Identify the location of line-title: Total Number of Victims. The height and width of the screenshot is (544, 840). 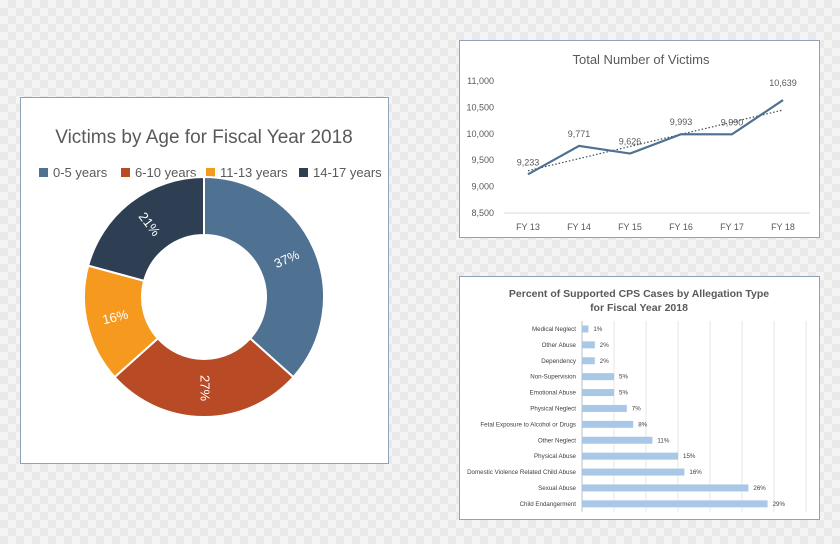
(641, 59).